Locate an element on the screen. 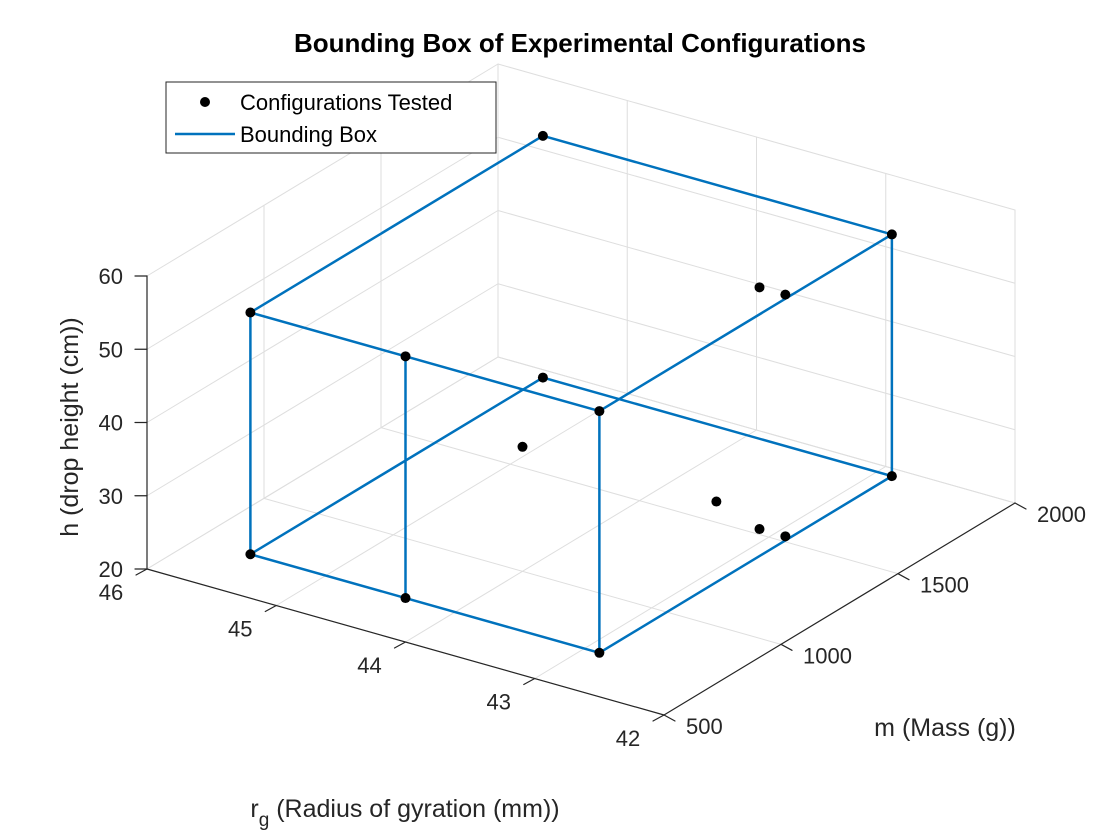 This screenshot has height=840, width=1120. x-axis-label: rg (Radius of gyration (mm)) is located at coordinates (404, 813).